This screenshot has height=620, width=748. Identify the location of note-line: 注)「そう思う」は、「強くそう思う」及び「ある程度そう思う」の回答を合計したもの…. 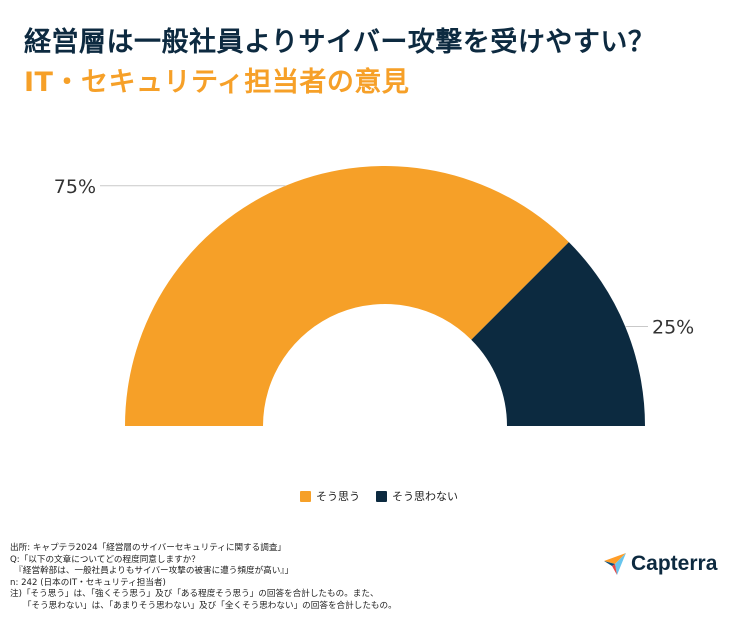
(194, 594).